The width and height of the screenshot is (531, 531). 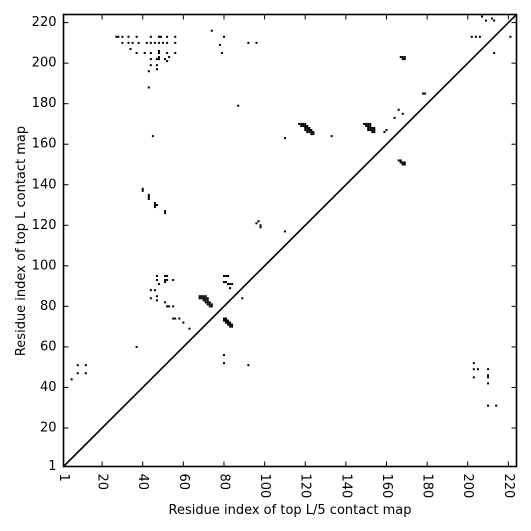 What do you see at coordinates (48, 387) in the screenshot?
I see `y-tick-label: 40` at bounding box center [48, 387].